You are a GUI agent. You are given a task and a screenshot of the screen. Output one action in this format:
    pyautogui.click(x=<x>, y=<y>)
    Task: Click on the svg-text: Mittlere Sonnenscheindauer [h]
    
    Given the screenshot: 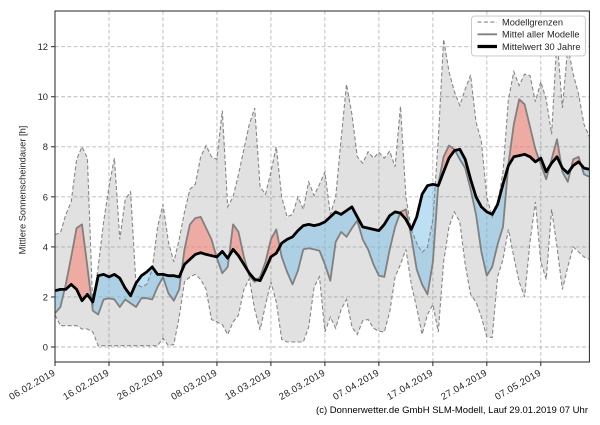 What is the action you would take?
    pyautogui.click(x=23, y=190)
    